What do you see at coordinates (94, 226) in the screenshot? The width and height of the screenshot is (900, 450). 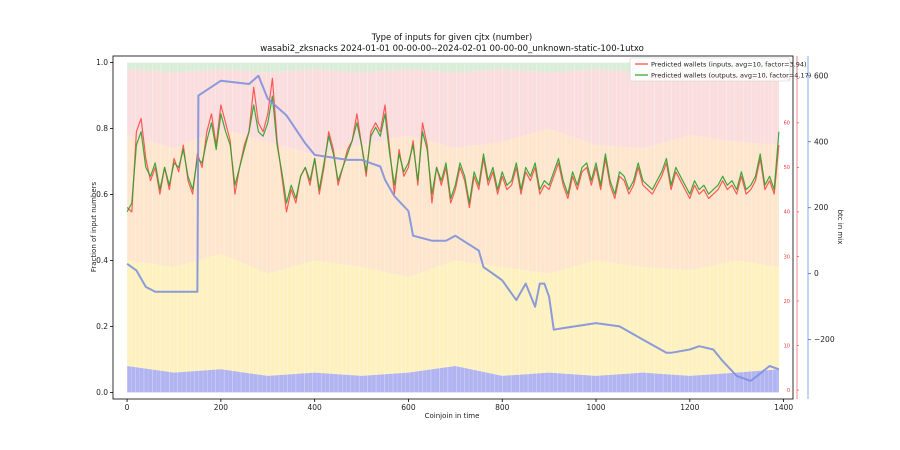 I see `y-axis-label: Fraction of input numbers` at bounding box center [94, 226].